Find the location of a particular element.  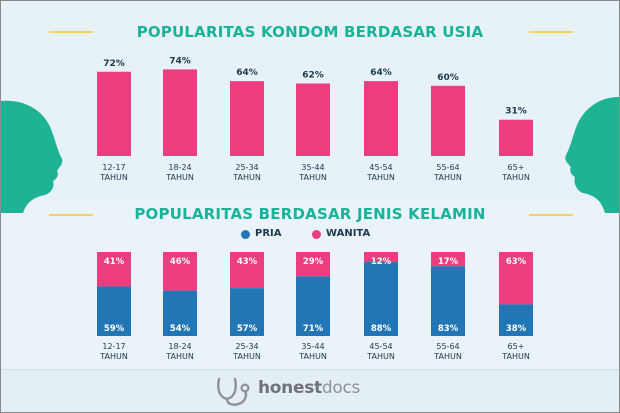

footer is located at coordinates (310, 390).